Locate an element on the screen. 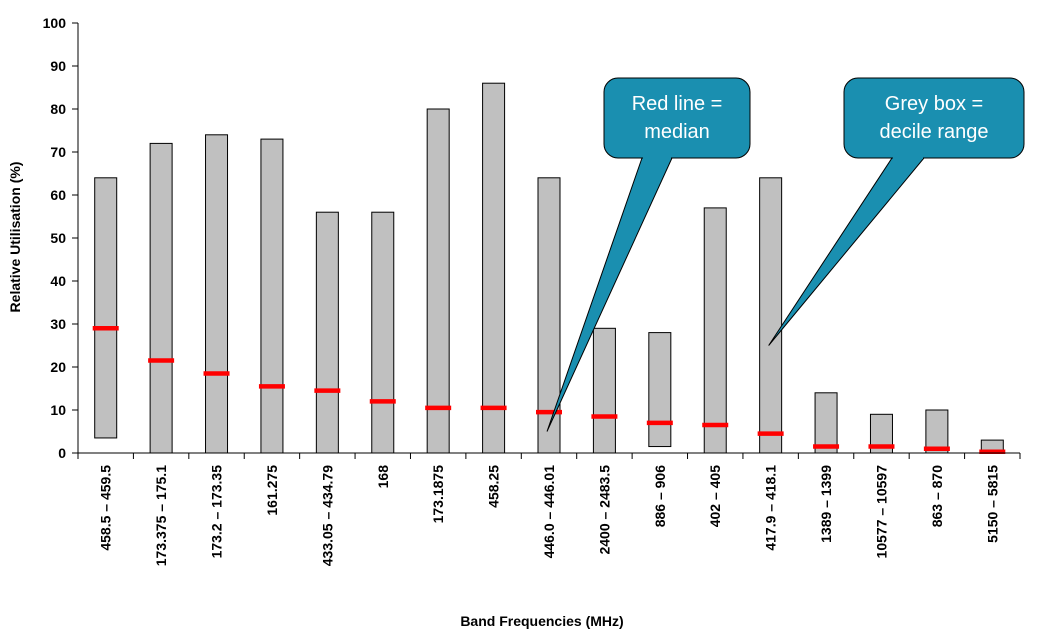 This screenshot has height=633, width=1040. x-tick-label: 173.375 – 175.1 is located at coordinates (161, 515).